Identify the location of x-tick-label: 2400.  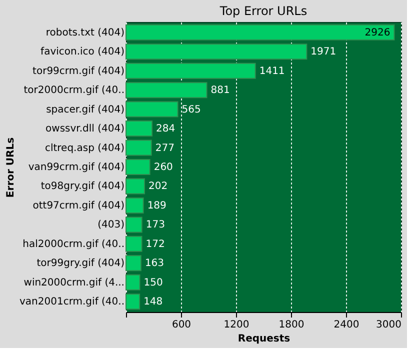
(347, 325).